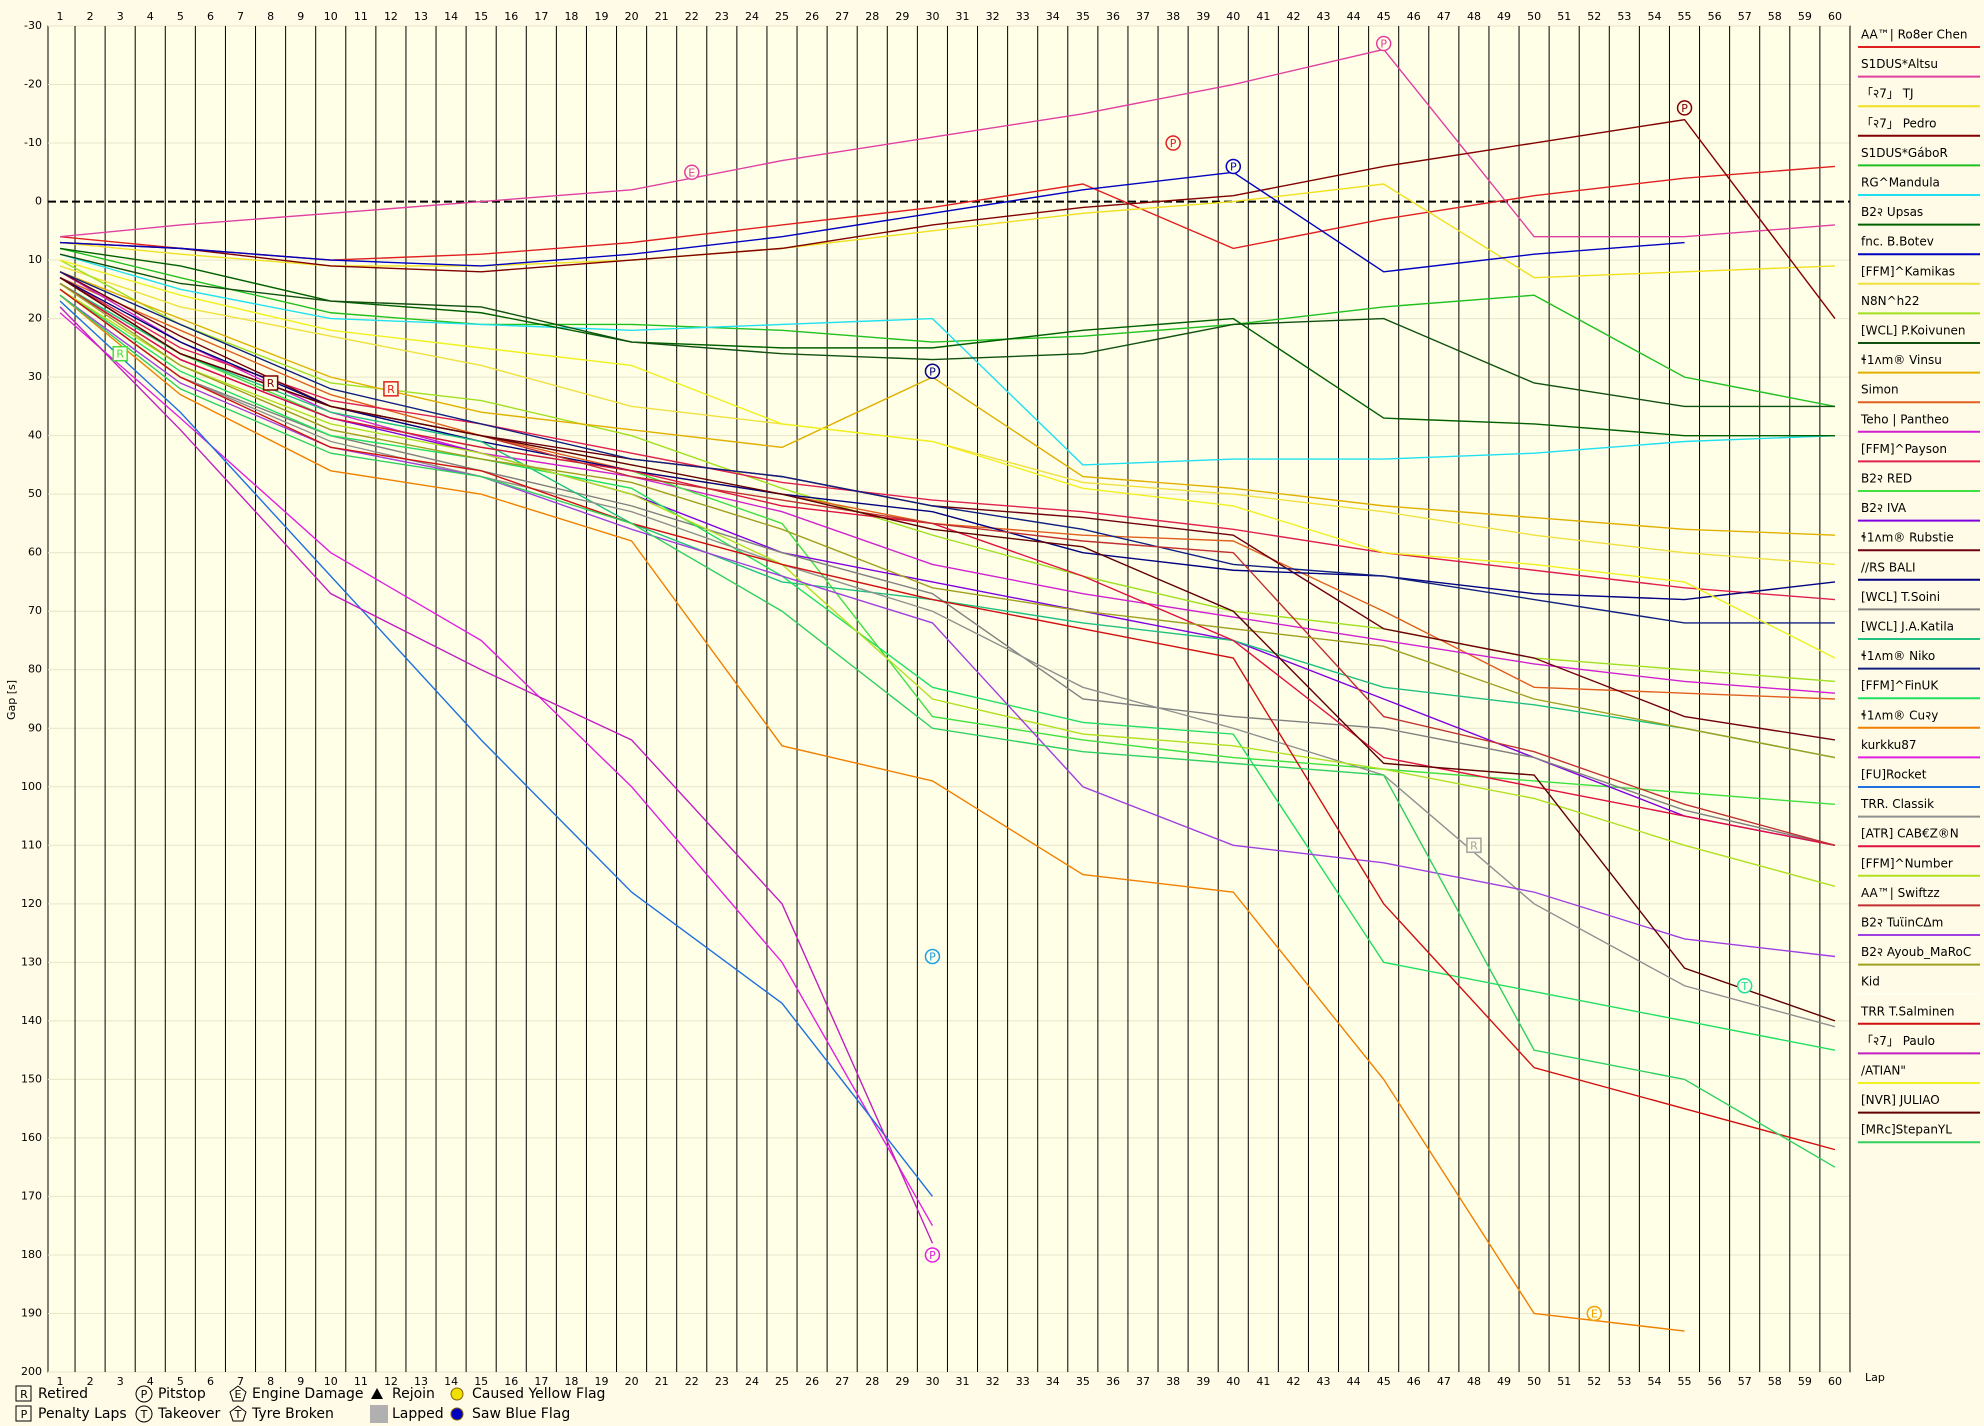 The image size is (1984, 1426). I want to click on event-marker: T, so click(1744, 986).